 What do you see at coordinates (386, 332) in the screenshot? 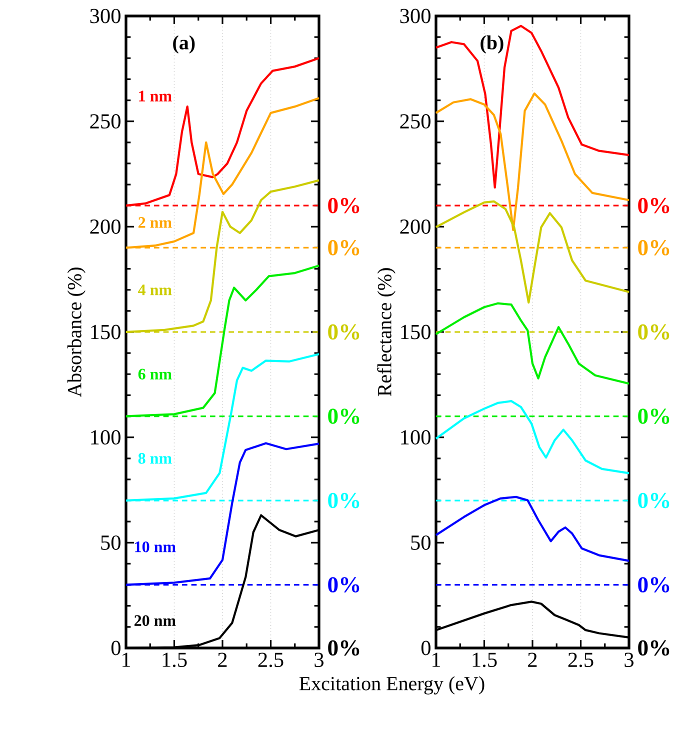
I see `y-axis-title: Reflectance (%)` at bounding box center [386, 332].